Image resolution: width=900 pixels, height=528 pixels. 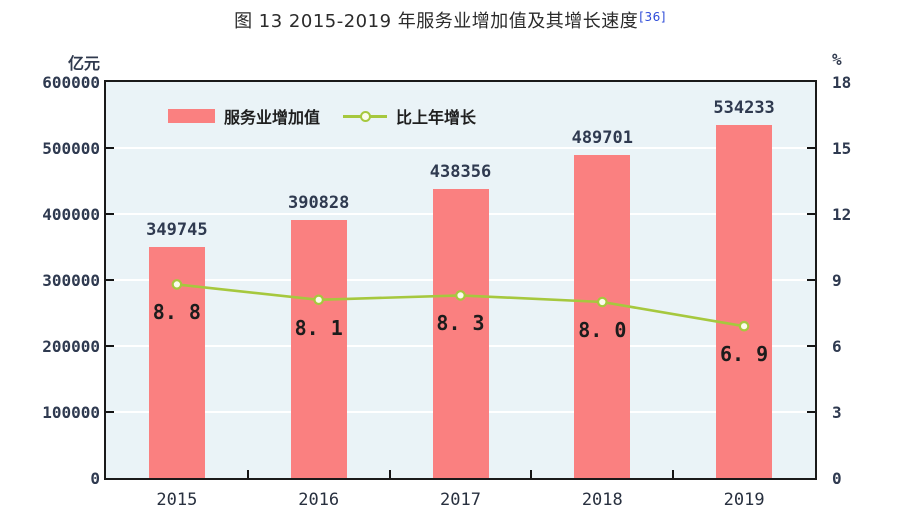 What do you see at coordinates (842, 148) in the screenshot?
I see `right-tick-label-15: 15` at bounding box center [842, 148].